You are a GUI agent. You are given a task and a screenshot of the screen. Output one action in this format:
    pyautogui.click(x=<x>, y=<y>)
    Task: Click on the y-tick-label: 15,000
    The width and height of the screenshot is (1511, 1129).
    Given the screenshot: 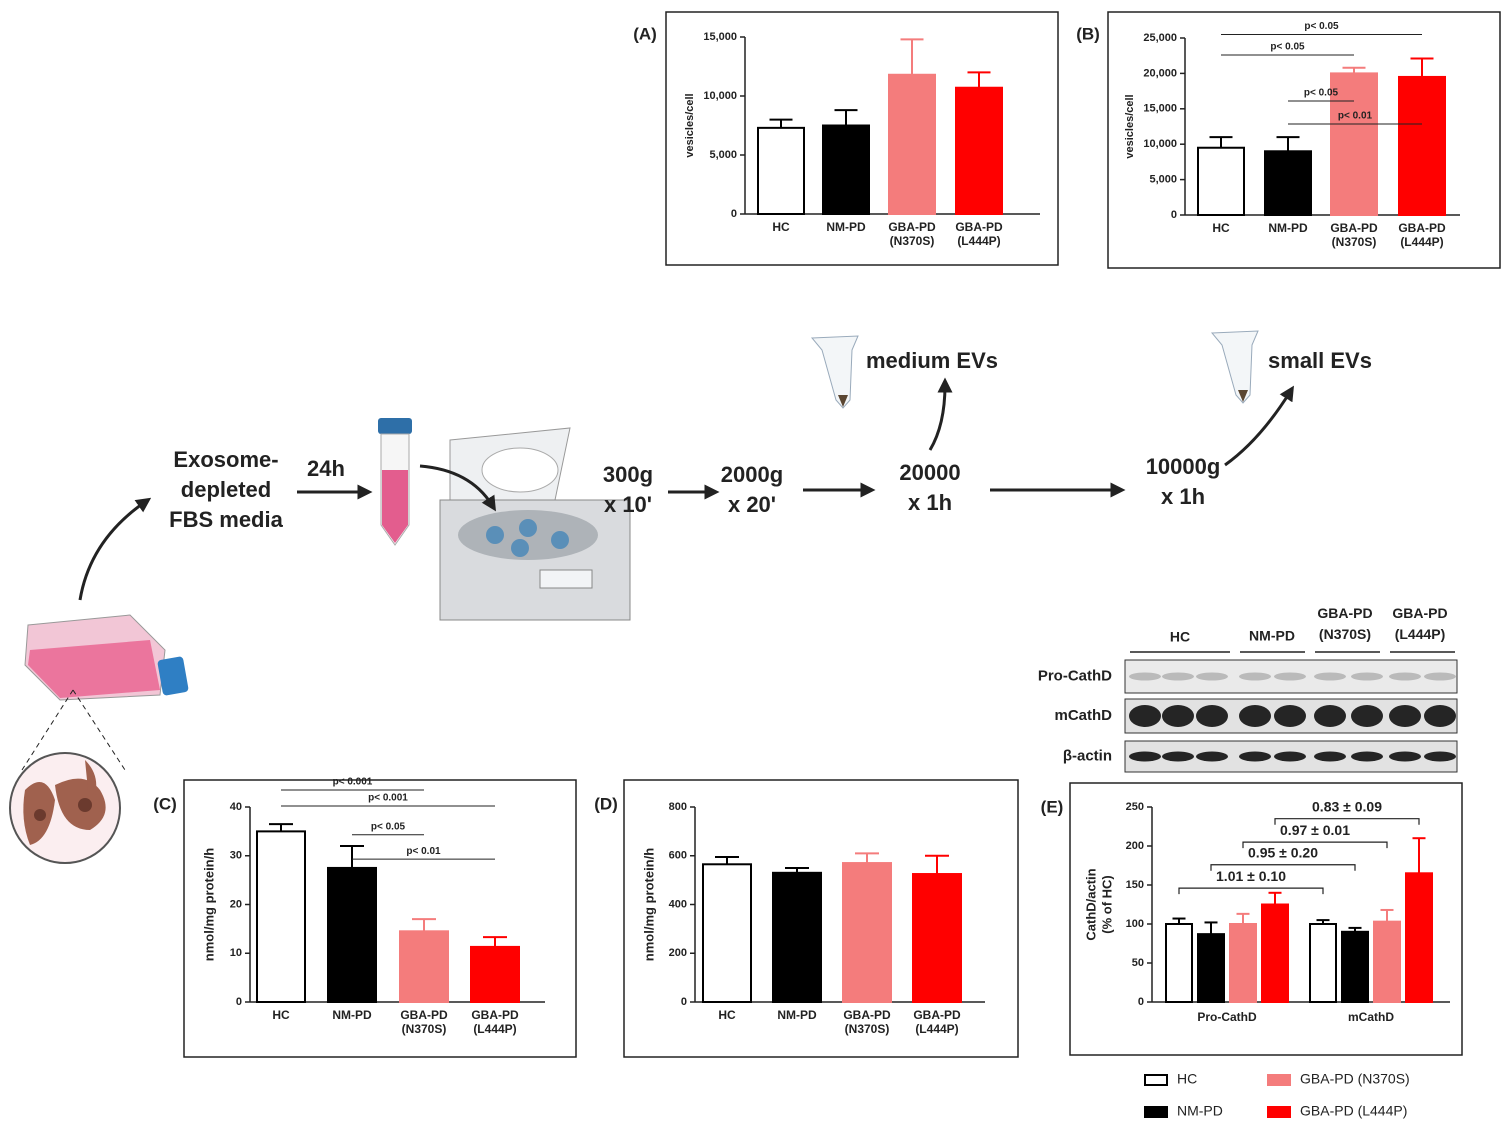 What is the action you would take?
    pyautogui.click(x=720, y=37)
    